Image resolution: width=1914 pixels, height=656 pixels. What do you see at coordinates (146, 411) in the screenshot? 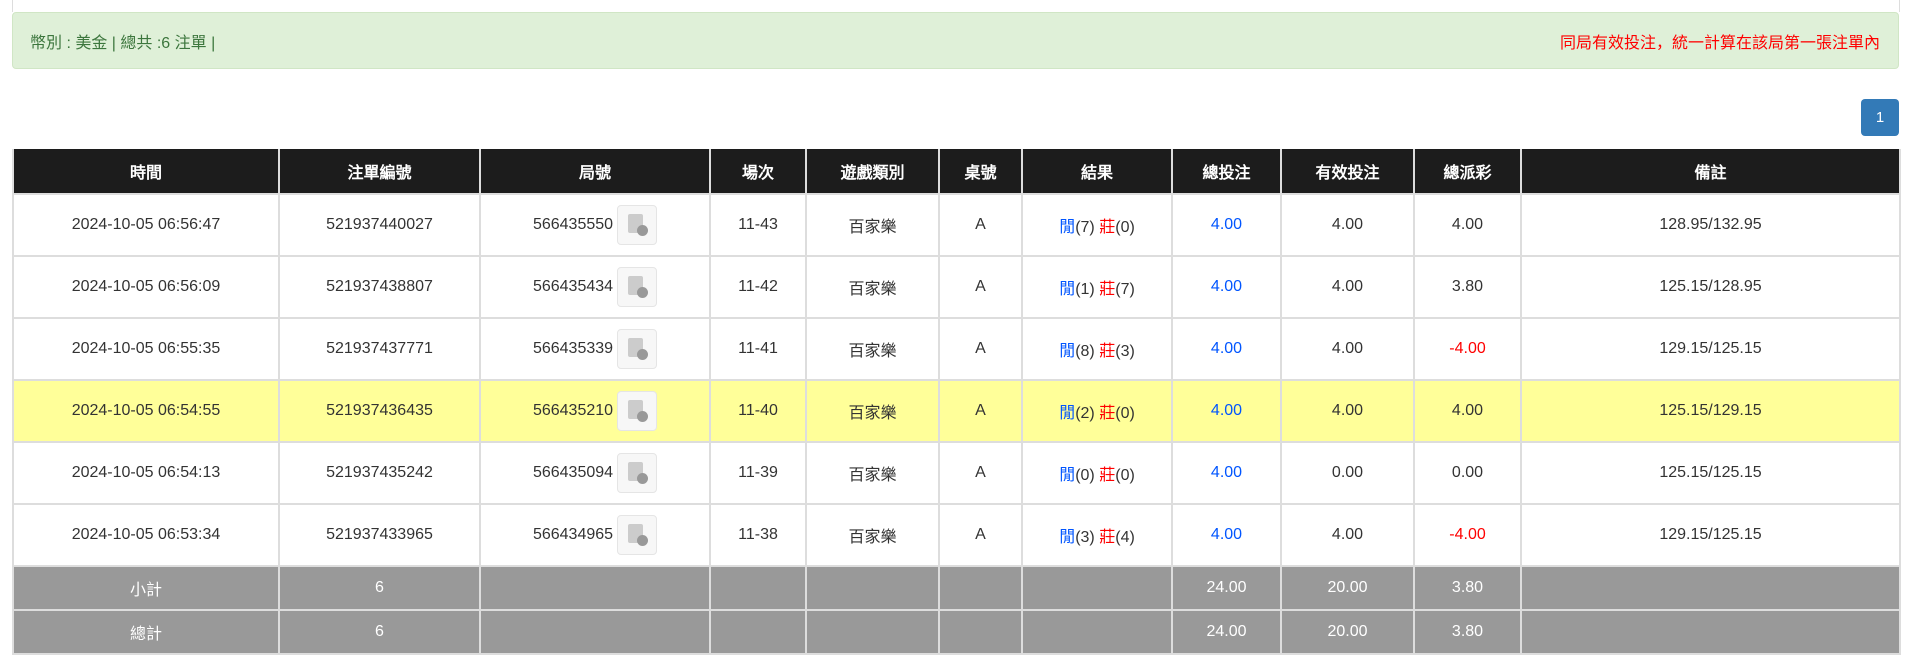
I see `time-cell: 2024-10-05 06:54:55` at bounding box center [146, 411].